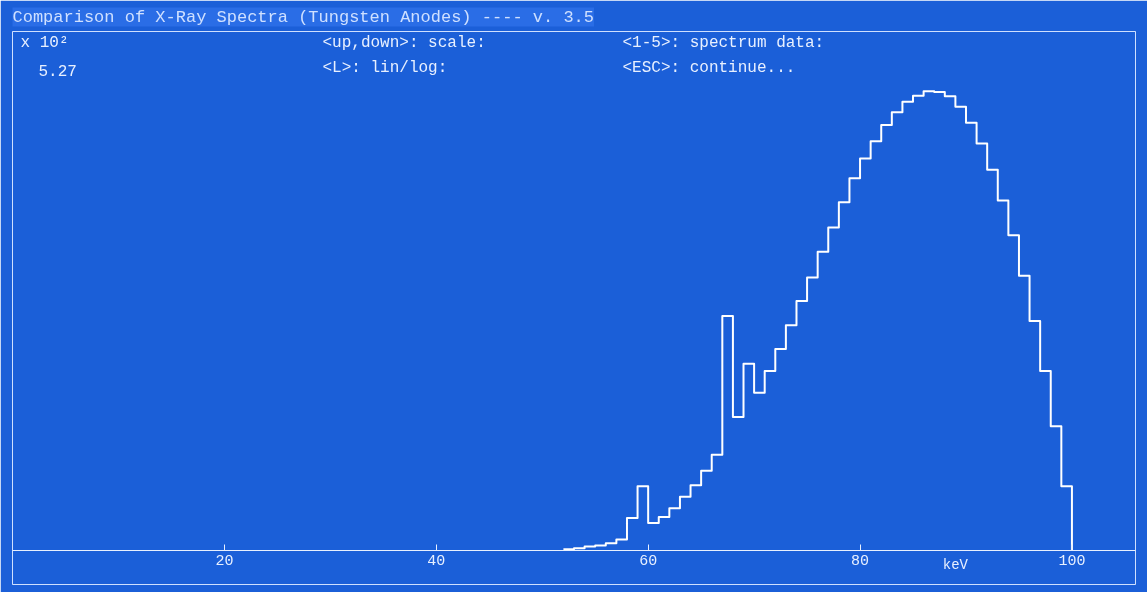 The image size is (1147, 592). I want to click on chart-title: Comparison of X-Ray Spectra (Tungsten Anodes) ---- v. 3.5, so click(303, 17).